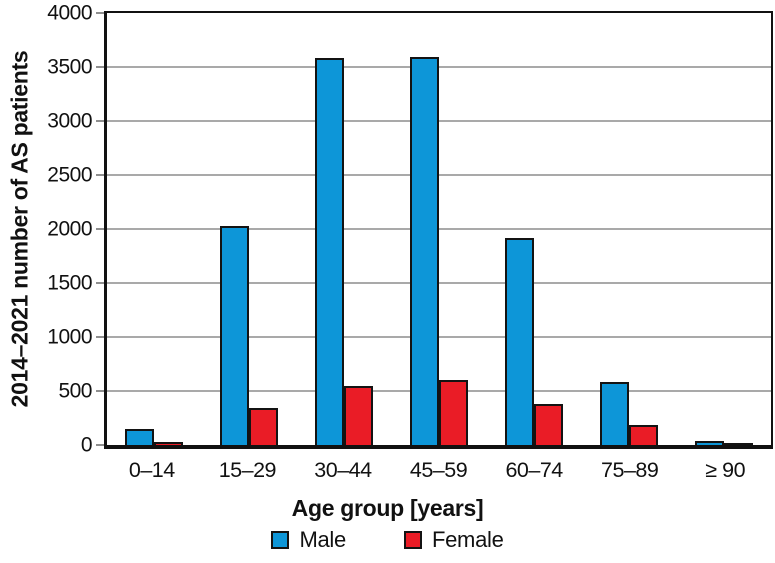 Image resolution: width=775 pixels, height=563 pixels. What do you see at coordinates (412, 540) in the screenshot?
I see `legend-swatch-female` at bounding box center [412, 540].